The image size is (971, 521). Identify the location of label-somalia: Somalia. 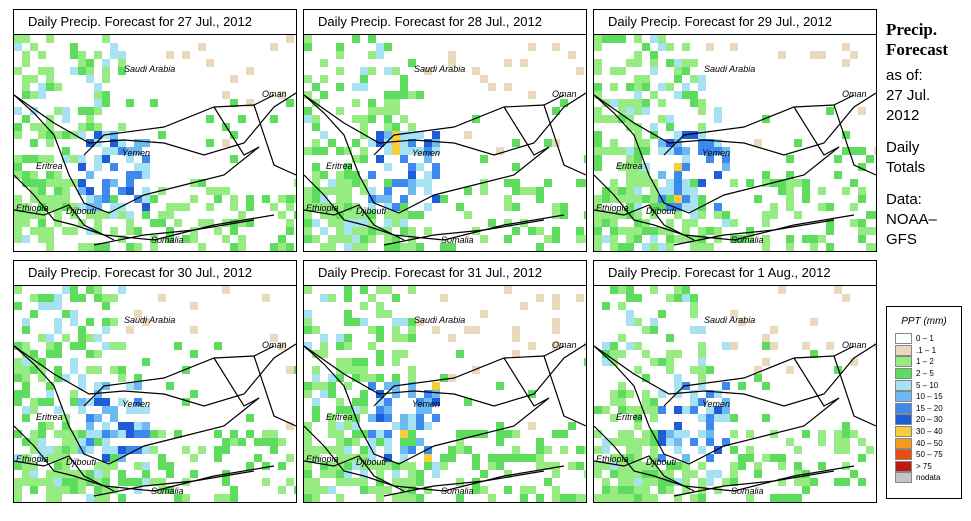
(457, 240).